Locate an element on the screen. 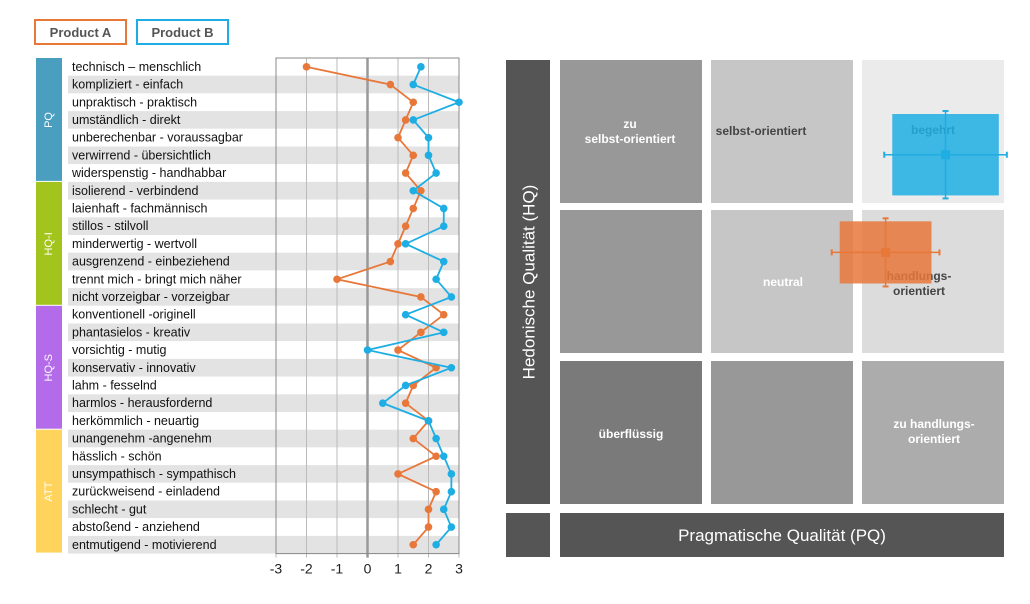 This screenshot has width=1030, height=604. legend-product-a: Product A is located at coordinates (80, 32).